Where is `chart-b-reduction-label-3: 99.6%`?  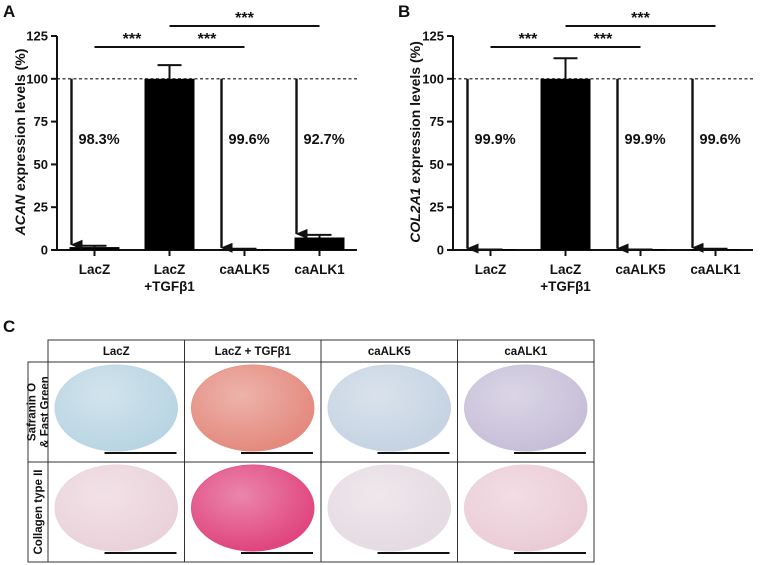 chart-b-reduction-label-3: 99.6% is located at coordinates (720, 140).